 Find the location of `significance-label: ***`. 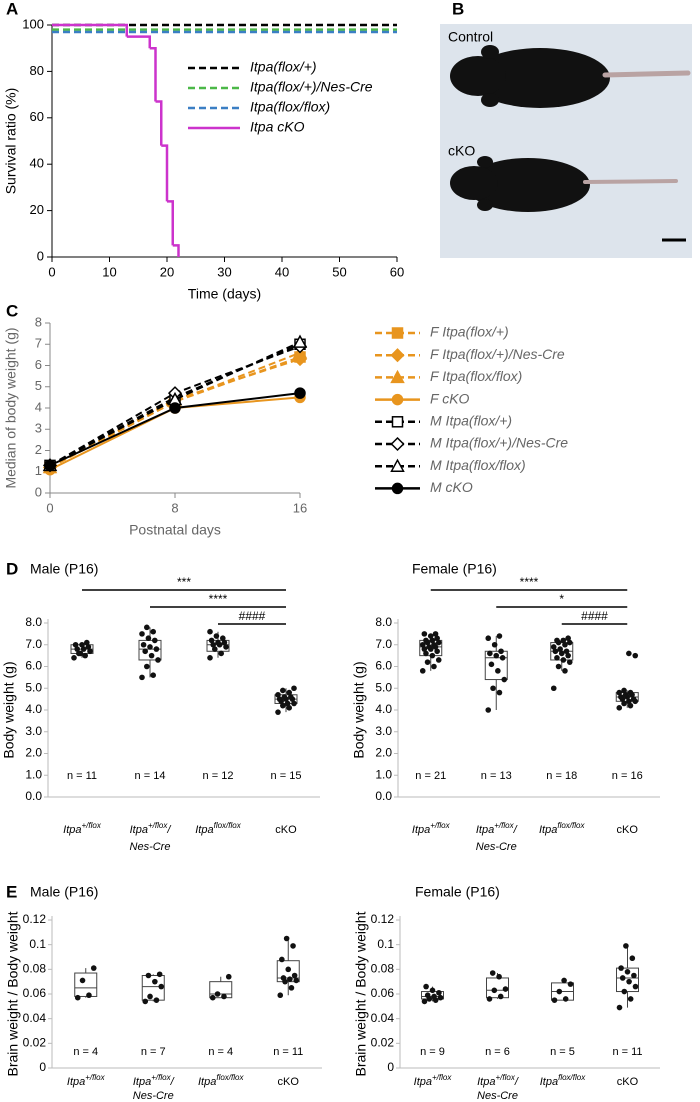

significance-label: *** is located at coordinates (184, 582).